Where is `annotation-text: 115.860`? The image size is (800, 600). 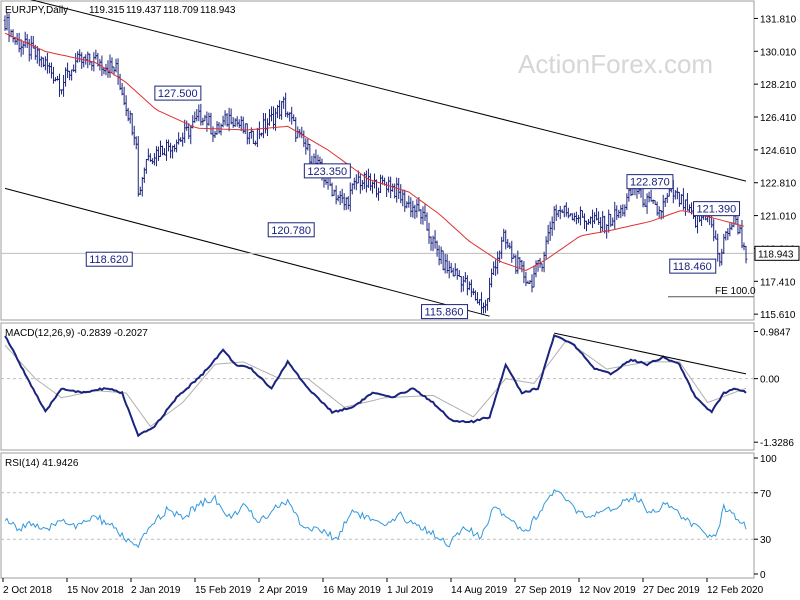
annotation-text: 115.860 is located at coordinates (444, 313).